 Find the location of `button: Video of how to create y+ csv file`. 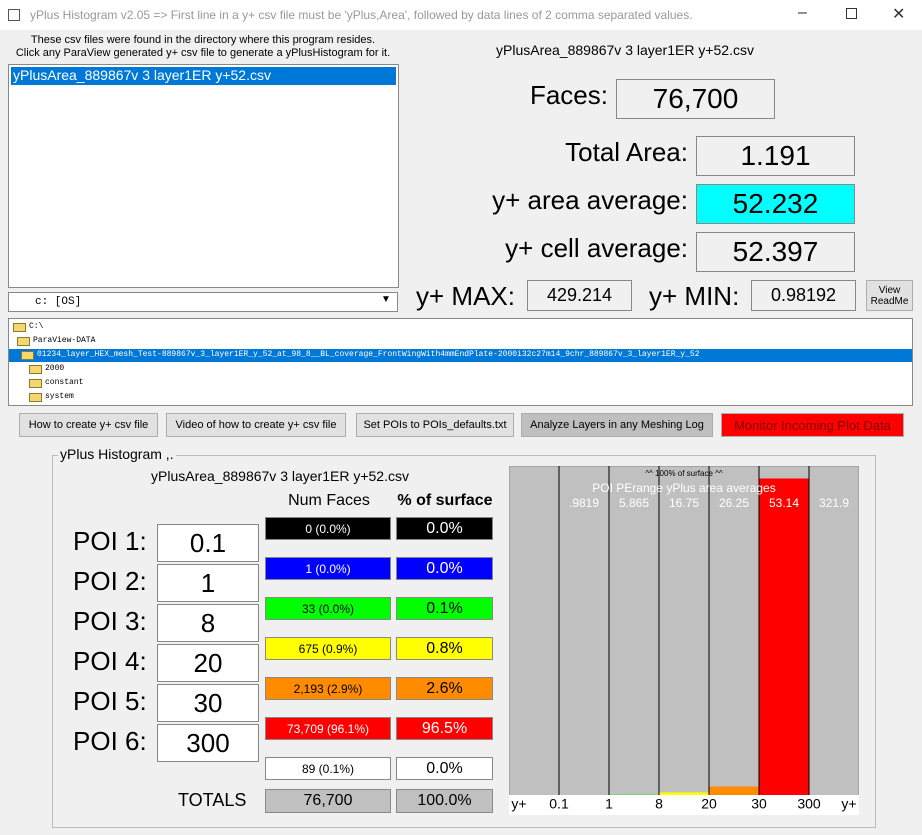

button: Video of how to create y+ csv file is located at coordinates (256, 425).